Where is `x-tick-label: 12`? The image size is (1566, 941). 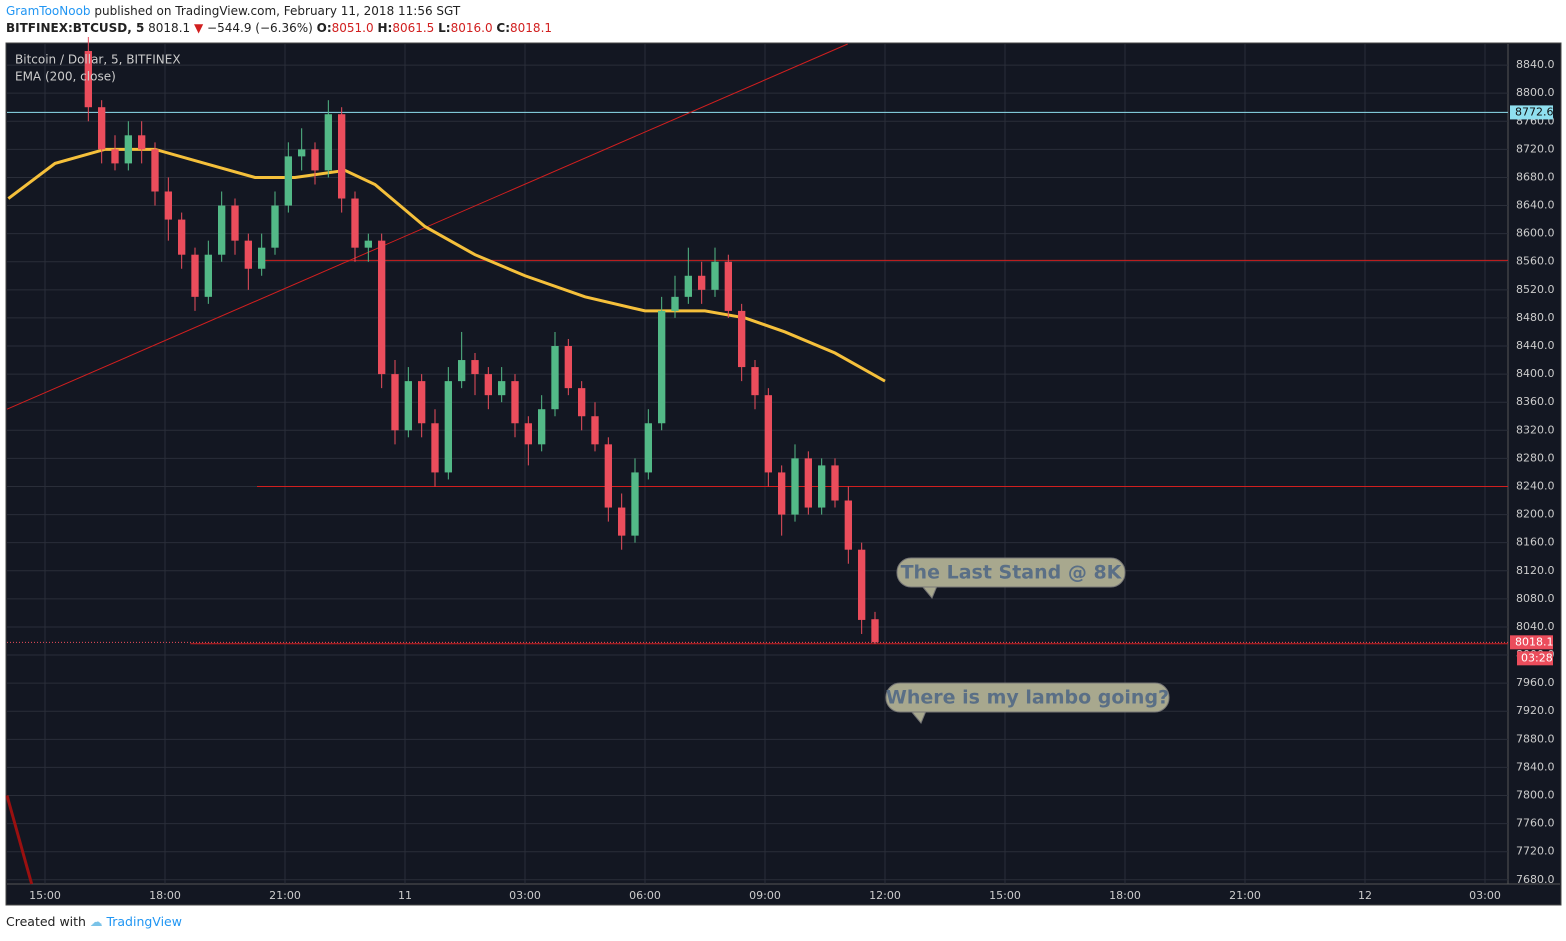
x-tick-label: 12 is located at coordinates (1365, 895).